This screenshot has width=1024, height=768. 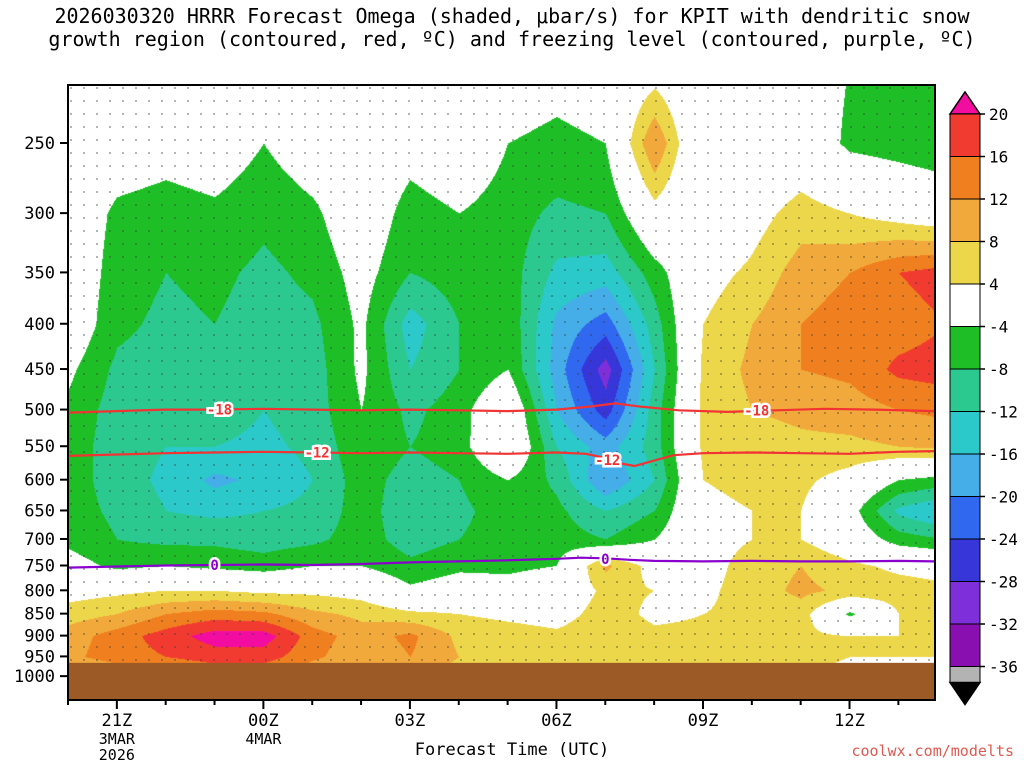 I want to click on y-tick-label: 700, so click(x=39, y=540).